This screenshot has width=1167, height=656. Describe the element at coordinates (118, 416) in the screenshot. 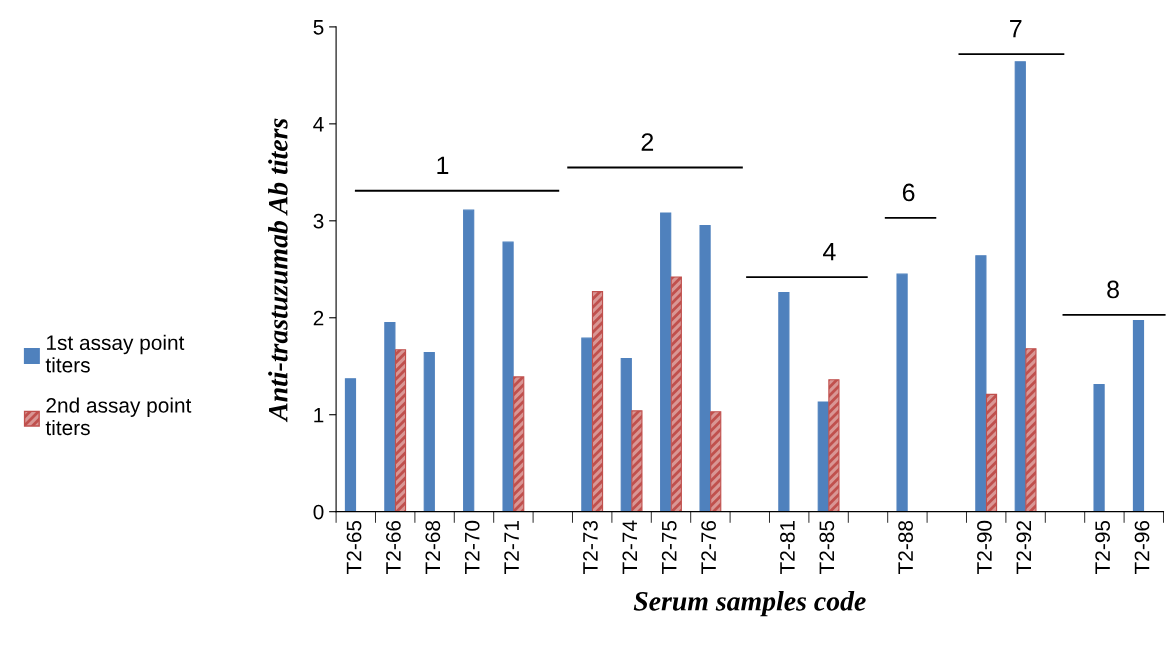

I see `legend-label: 2nd assay point titers` at that location.